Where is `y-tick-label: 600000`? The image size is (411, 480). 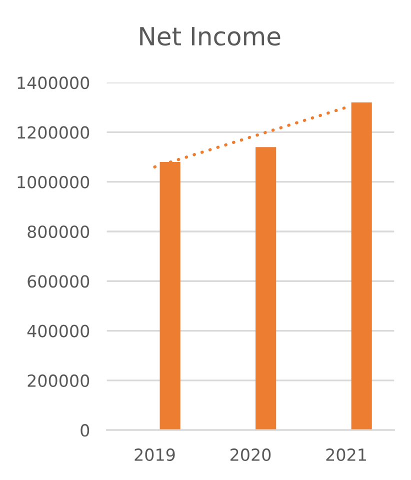 y-tick-label: 600000 is located at coordinates (59, 281).